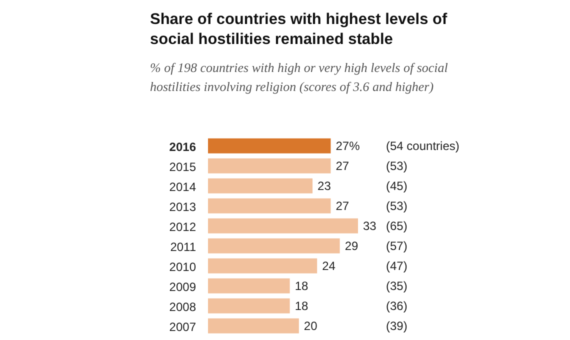 This screenshot has height=340, width=570. Describe the element at coordinates (299, 77) in the screenshot. I see `chart-subtitle: % of 198 countries with high or very high levels of social hostilities involving religion (scores of 3.6 and higher)` at that location.